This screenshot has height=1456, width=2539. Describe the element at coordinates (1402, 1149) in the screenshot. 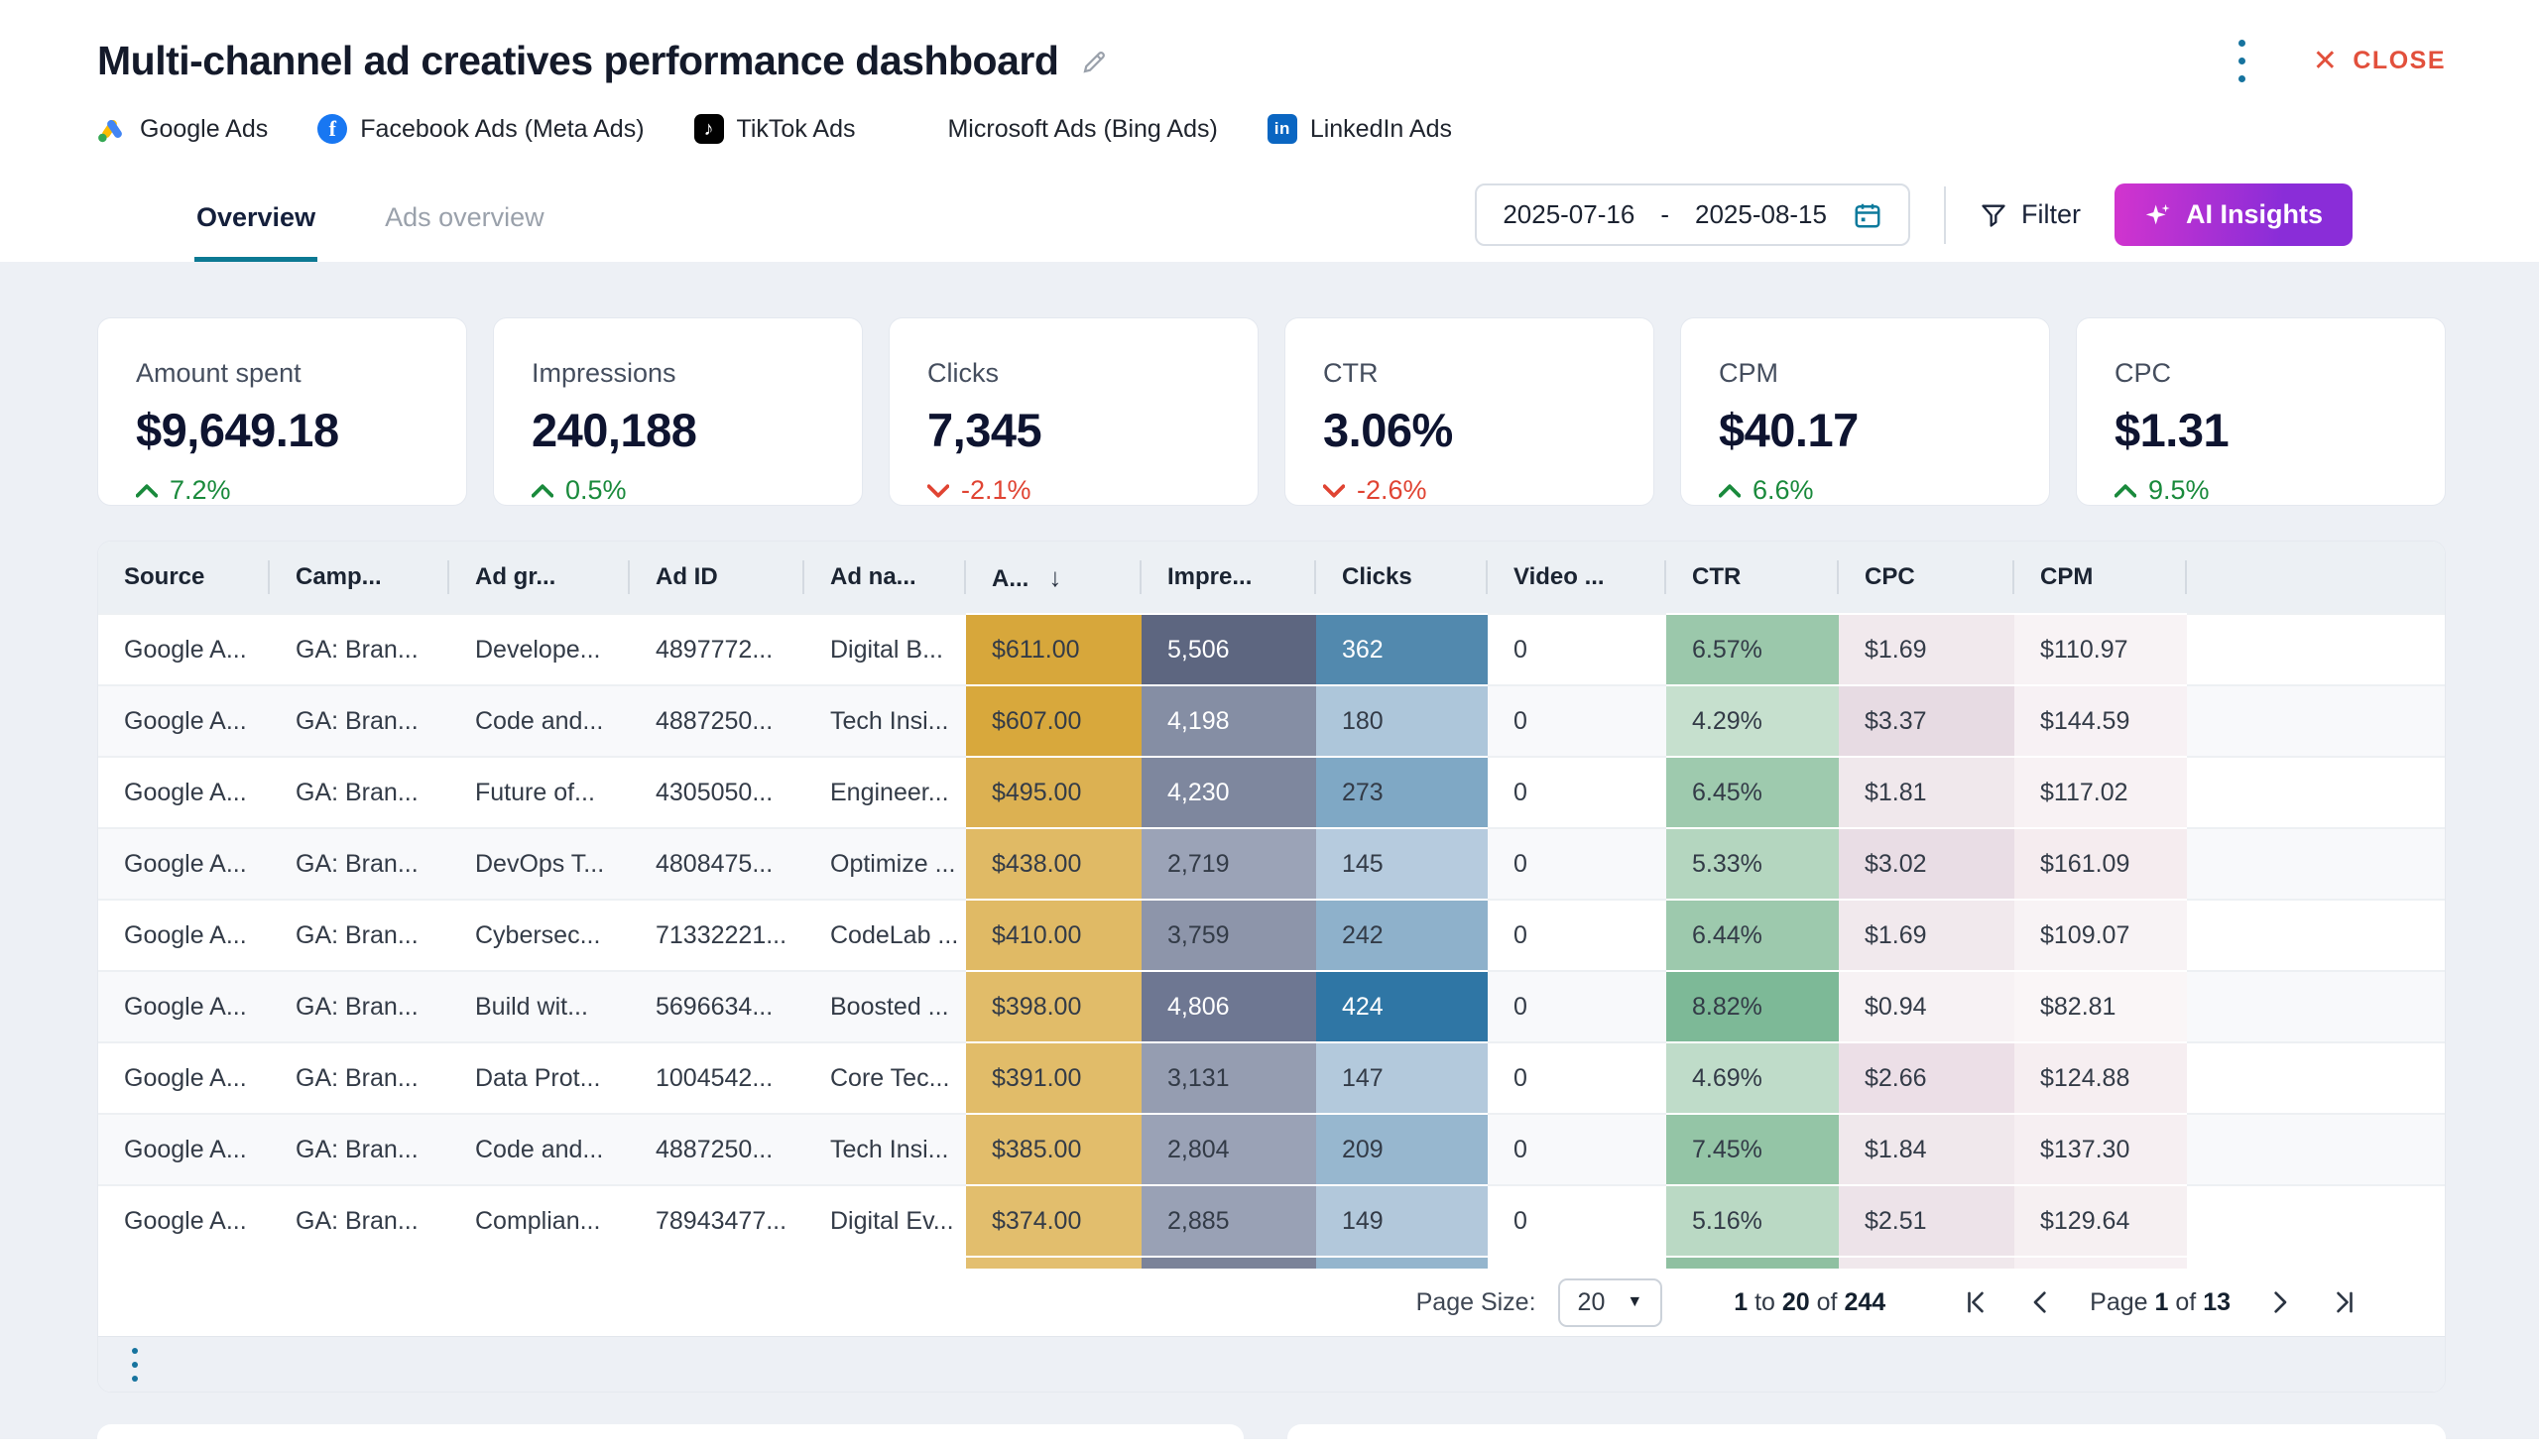

I see `table-cell: 209` at that location.